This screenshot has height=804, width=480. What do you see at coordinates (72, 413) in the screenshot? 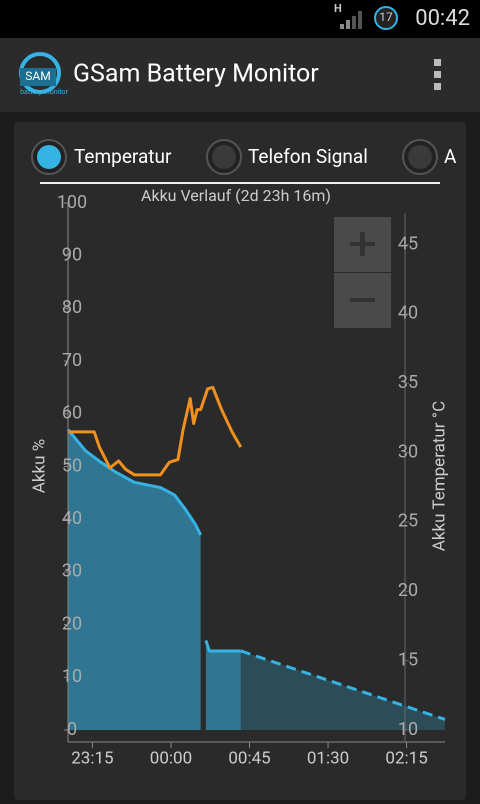
I see `y-tick-label: 60` at bounding box center [72, 413].